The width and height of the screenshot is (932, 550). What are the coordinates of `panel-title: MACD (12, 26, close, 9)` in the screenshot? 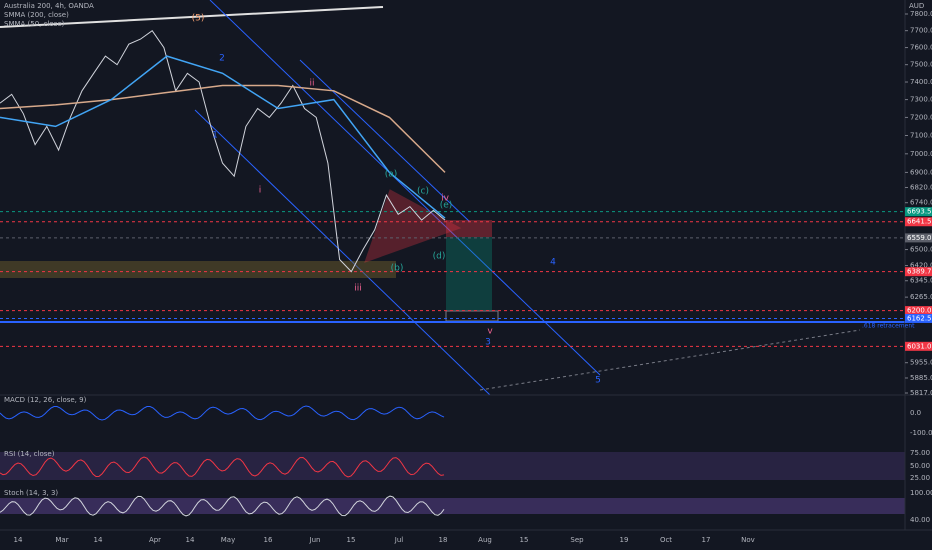 It's located at (45, 400).